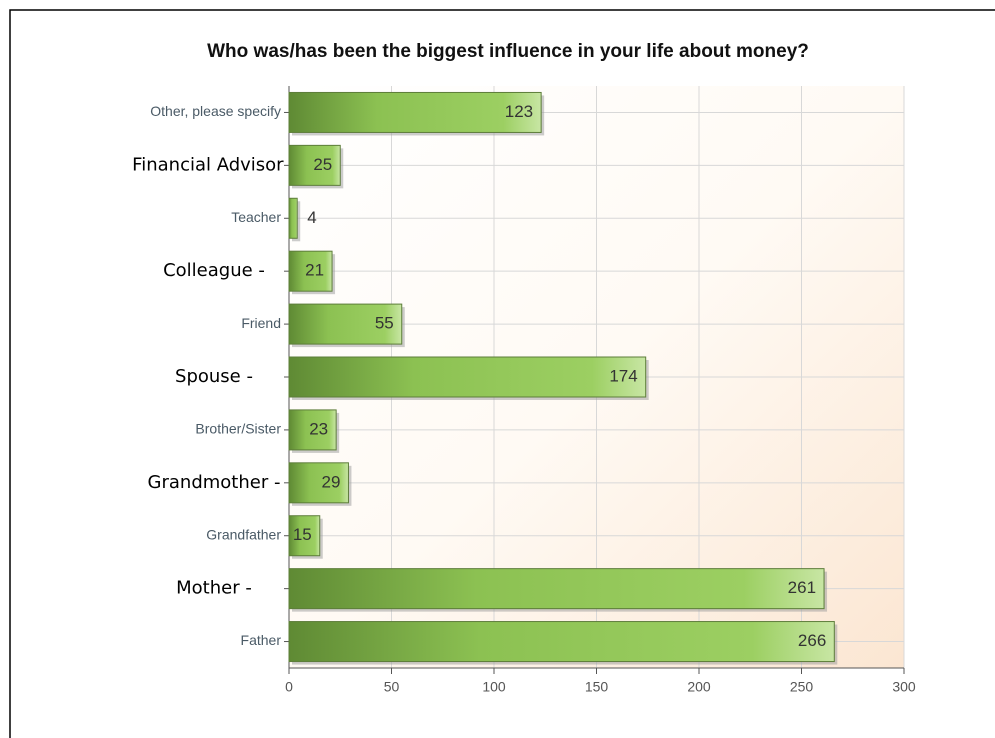 This screenshot has width=995, height=738. I want to click on value-label: 55, so click(384, 323).